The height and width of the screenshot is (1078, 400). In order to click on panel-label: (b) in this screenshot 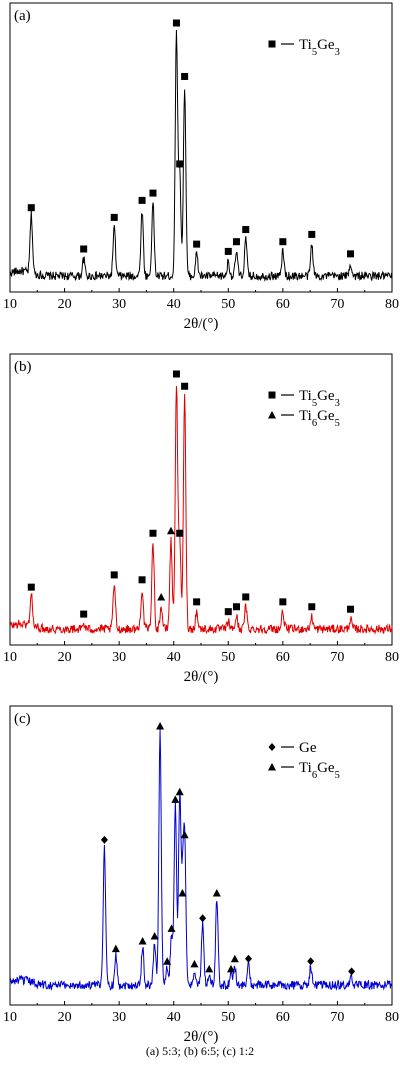, I will do `click(23, 367)`.